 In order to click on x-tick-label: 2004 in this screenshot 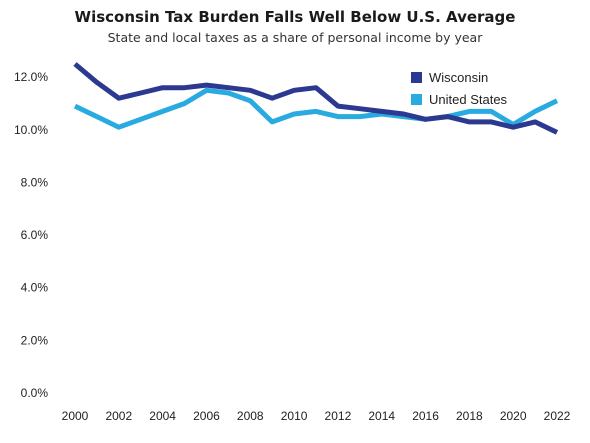, I will do `click(162, 416)`.